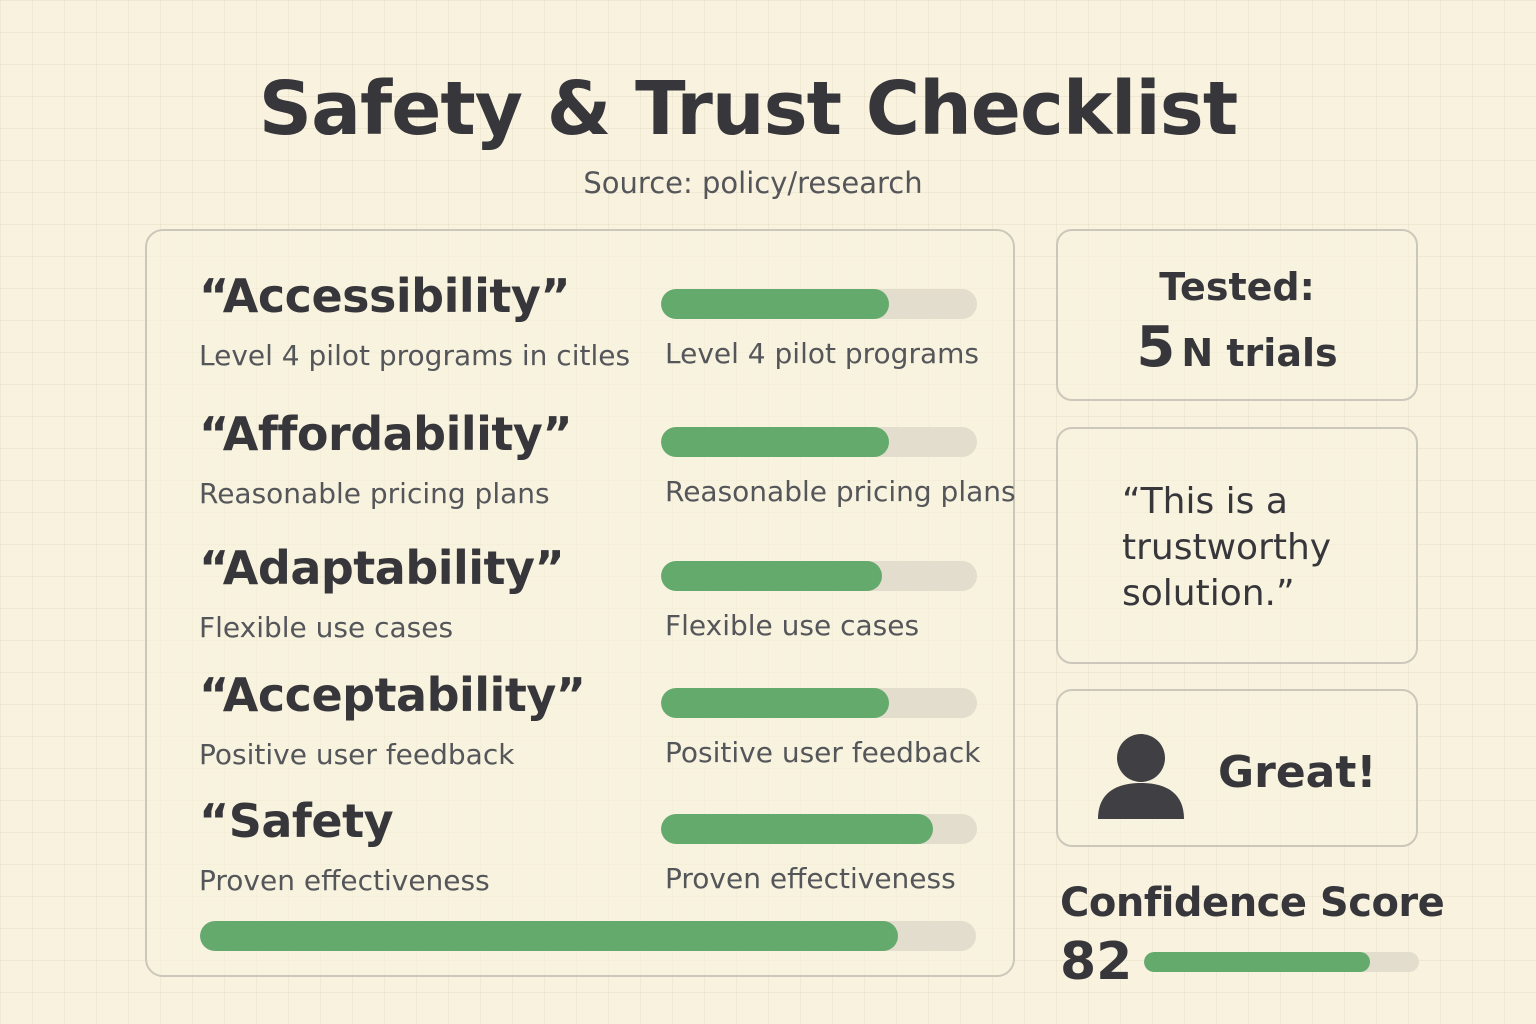 The width and height of the screenshot is (1536, 1024). What do you see at coordinates (415, 355) in the screenshot?
I see `checklist-item-description: Level 4 pilot programs in citles` at bounding box center [415, 355].